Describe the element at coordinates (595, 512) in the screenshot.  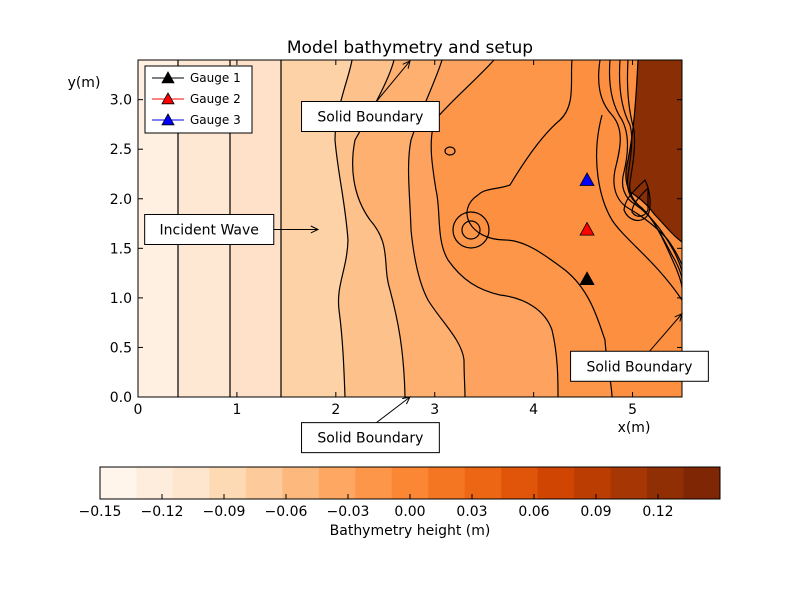
I see `colorbar-tick-label: 0.09` at that location.